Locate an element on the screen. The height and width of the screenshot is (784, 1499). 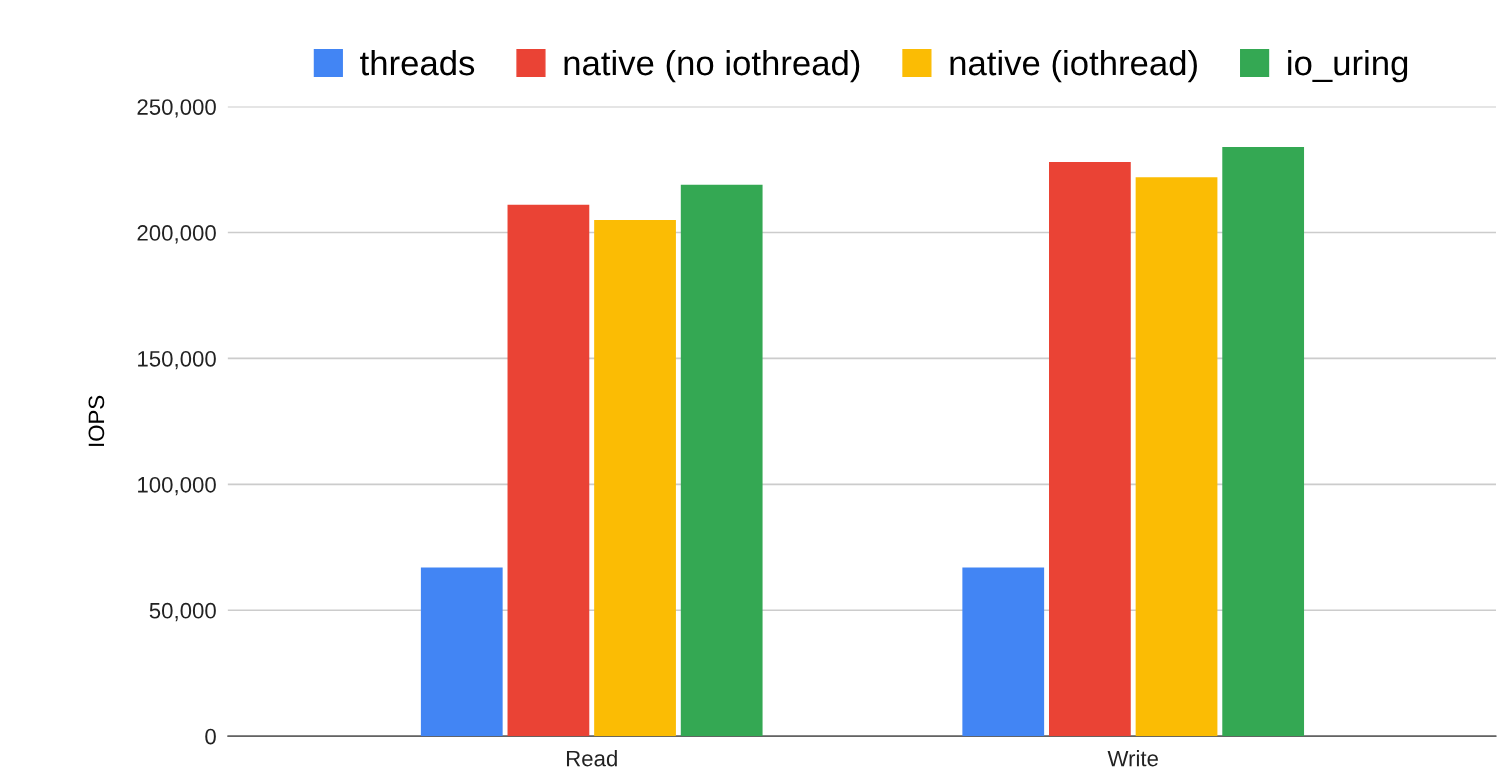
y-tick-label: 0 is located at coordinates (210, 736).